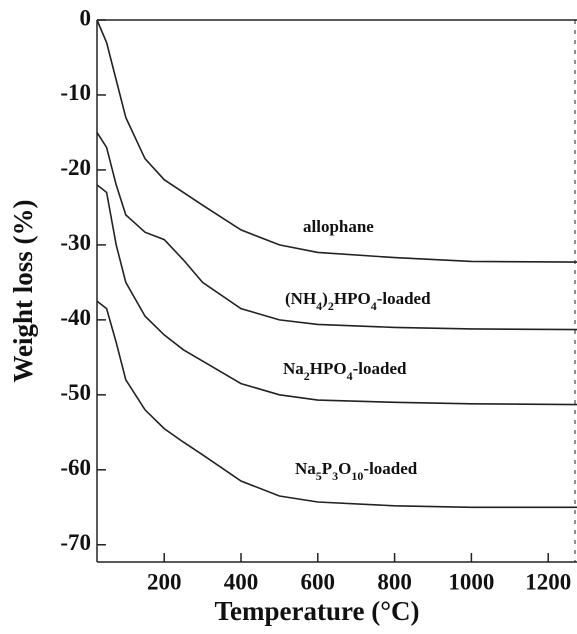 The image size is (577, 634). What do you see at coordinates (356, 471) in the screenshot?
I see `curve-label: Na5P3O10-loaded` at bounding box center [356, 471].